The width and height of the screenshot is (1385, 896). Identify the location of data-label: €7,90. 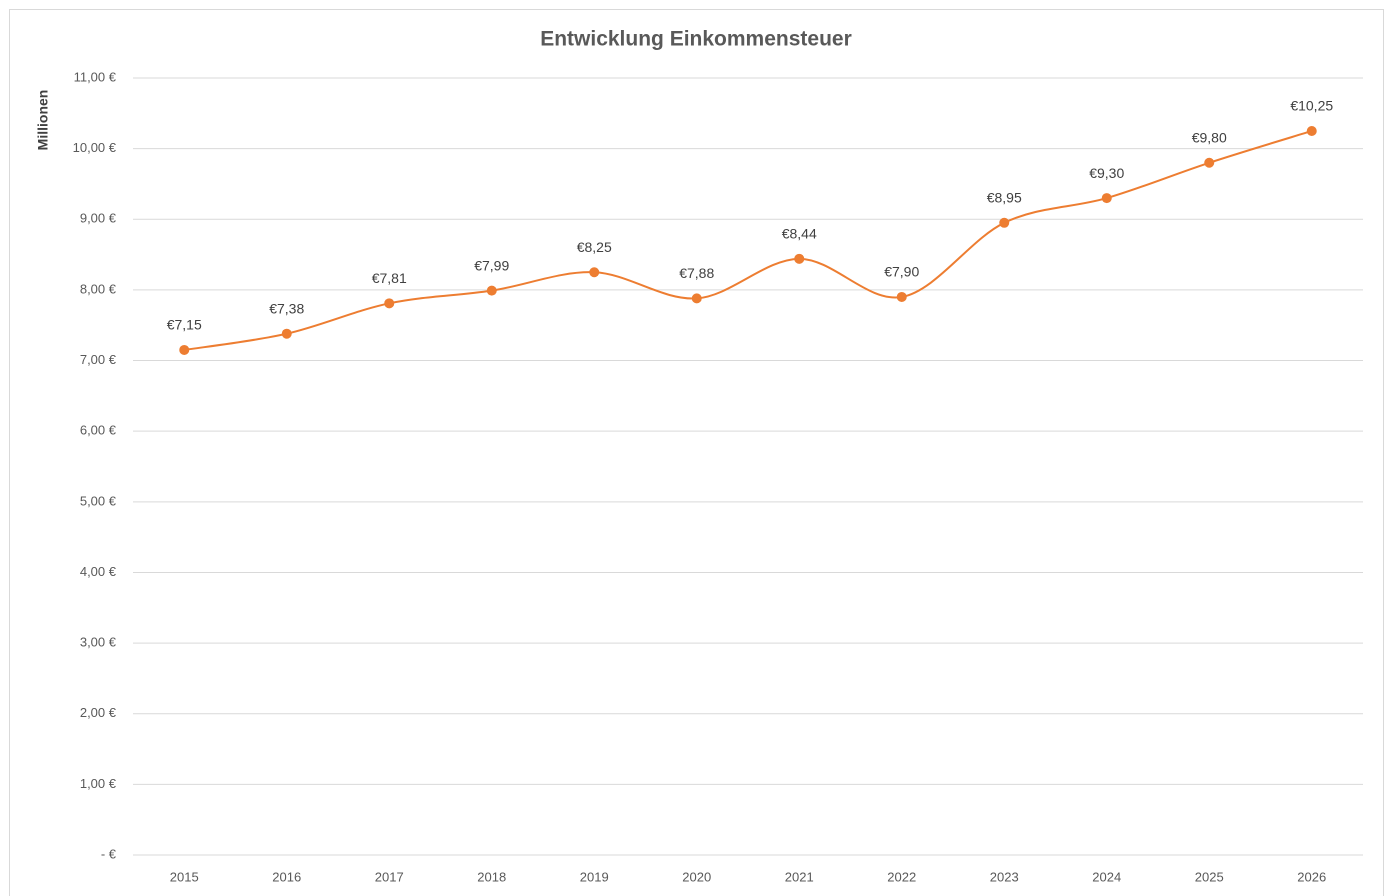
(901, 272).